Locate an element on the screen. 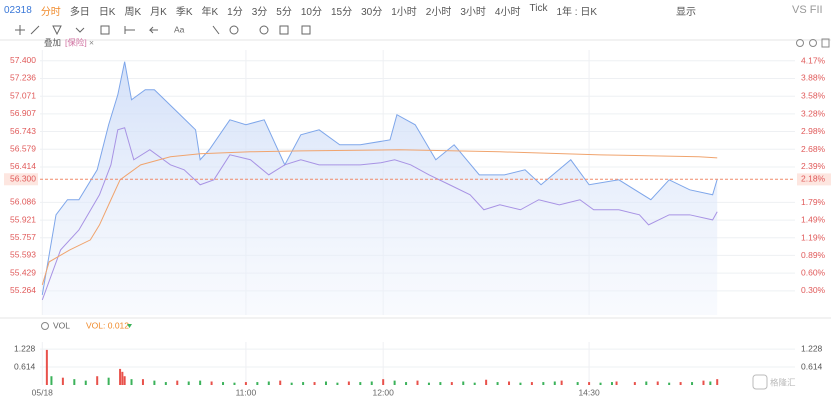  rect-icon is located at coordinates (105, 30).